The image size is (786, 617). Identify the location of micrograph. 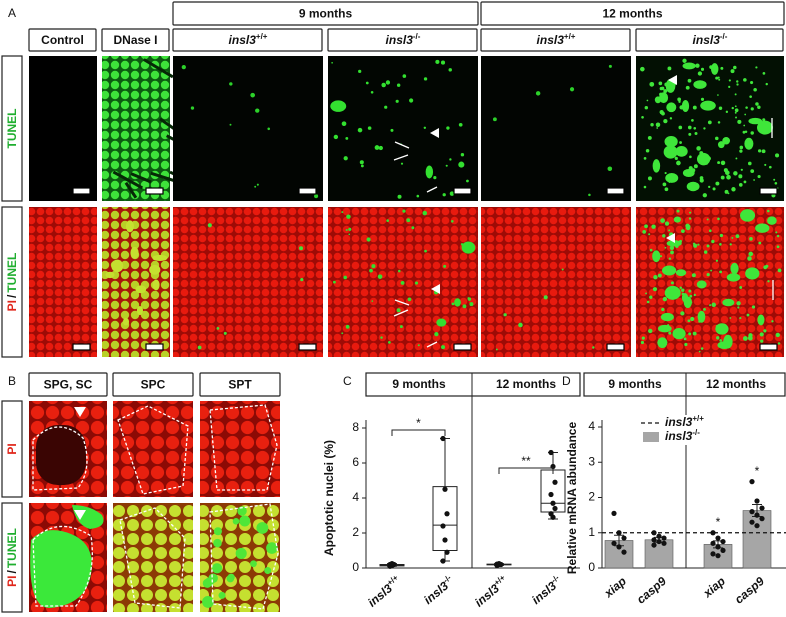
(63, 128).